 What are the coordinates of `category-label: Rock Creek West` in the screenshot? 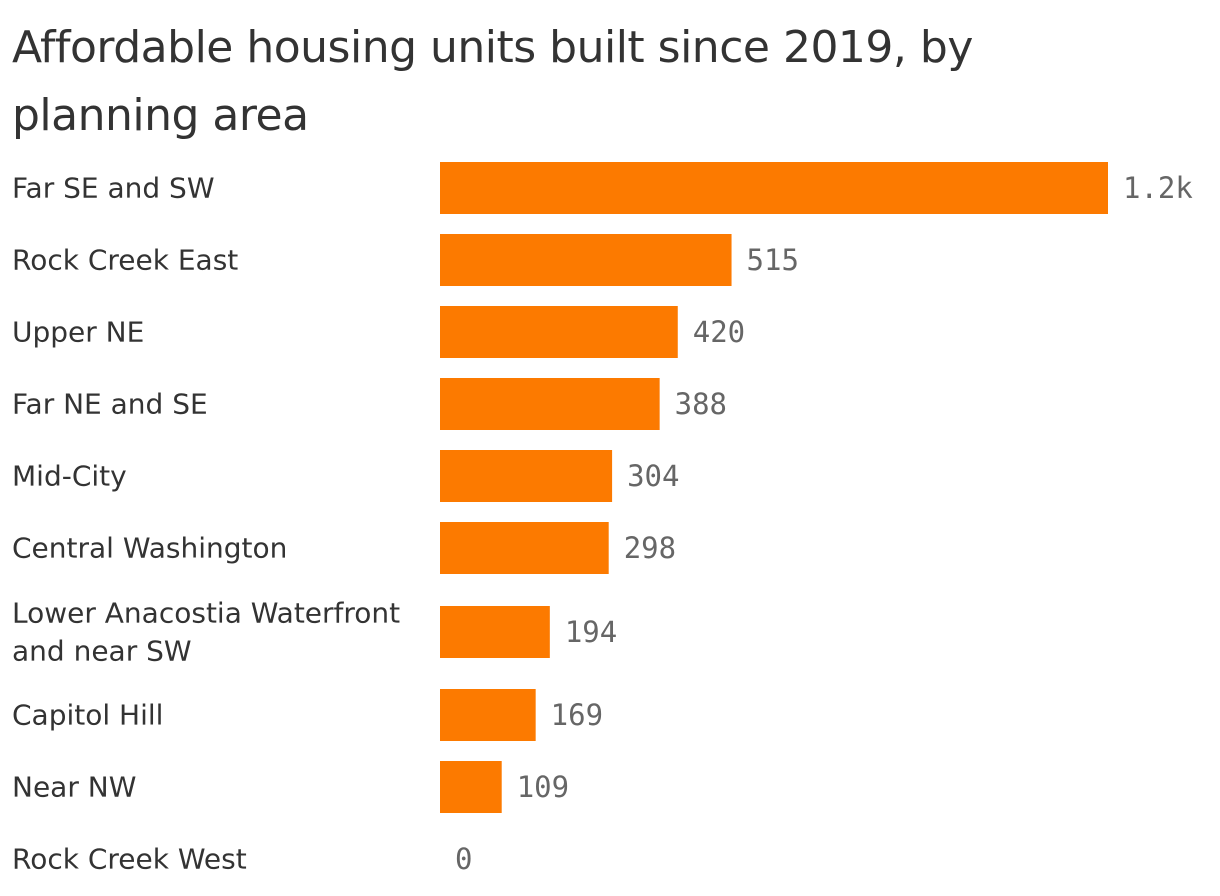 It's located at (129, 859).